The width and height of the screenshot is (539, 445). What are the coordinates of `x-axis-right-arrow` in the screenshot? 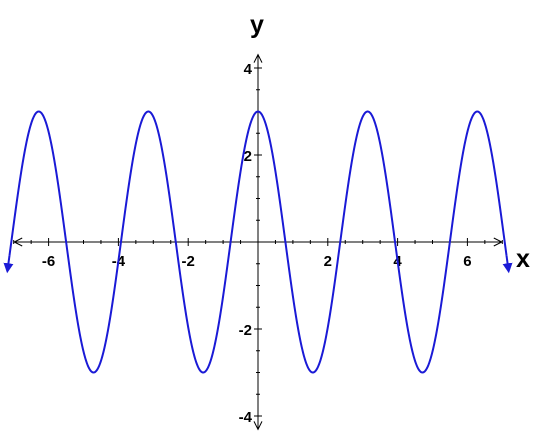 It's located at (498, 242).